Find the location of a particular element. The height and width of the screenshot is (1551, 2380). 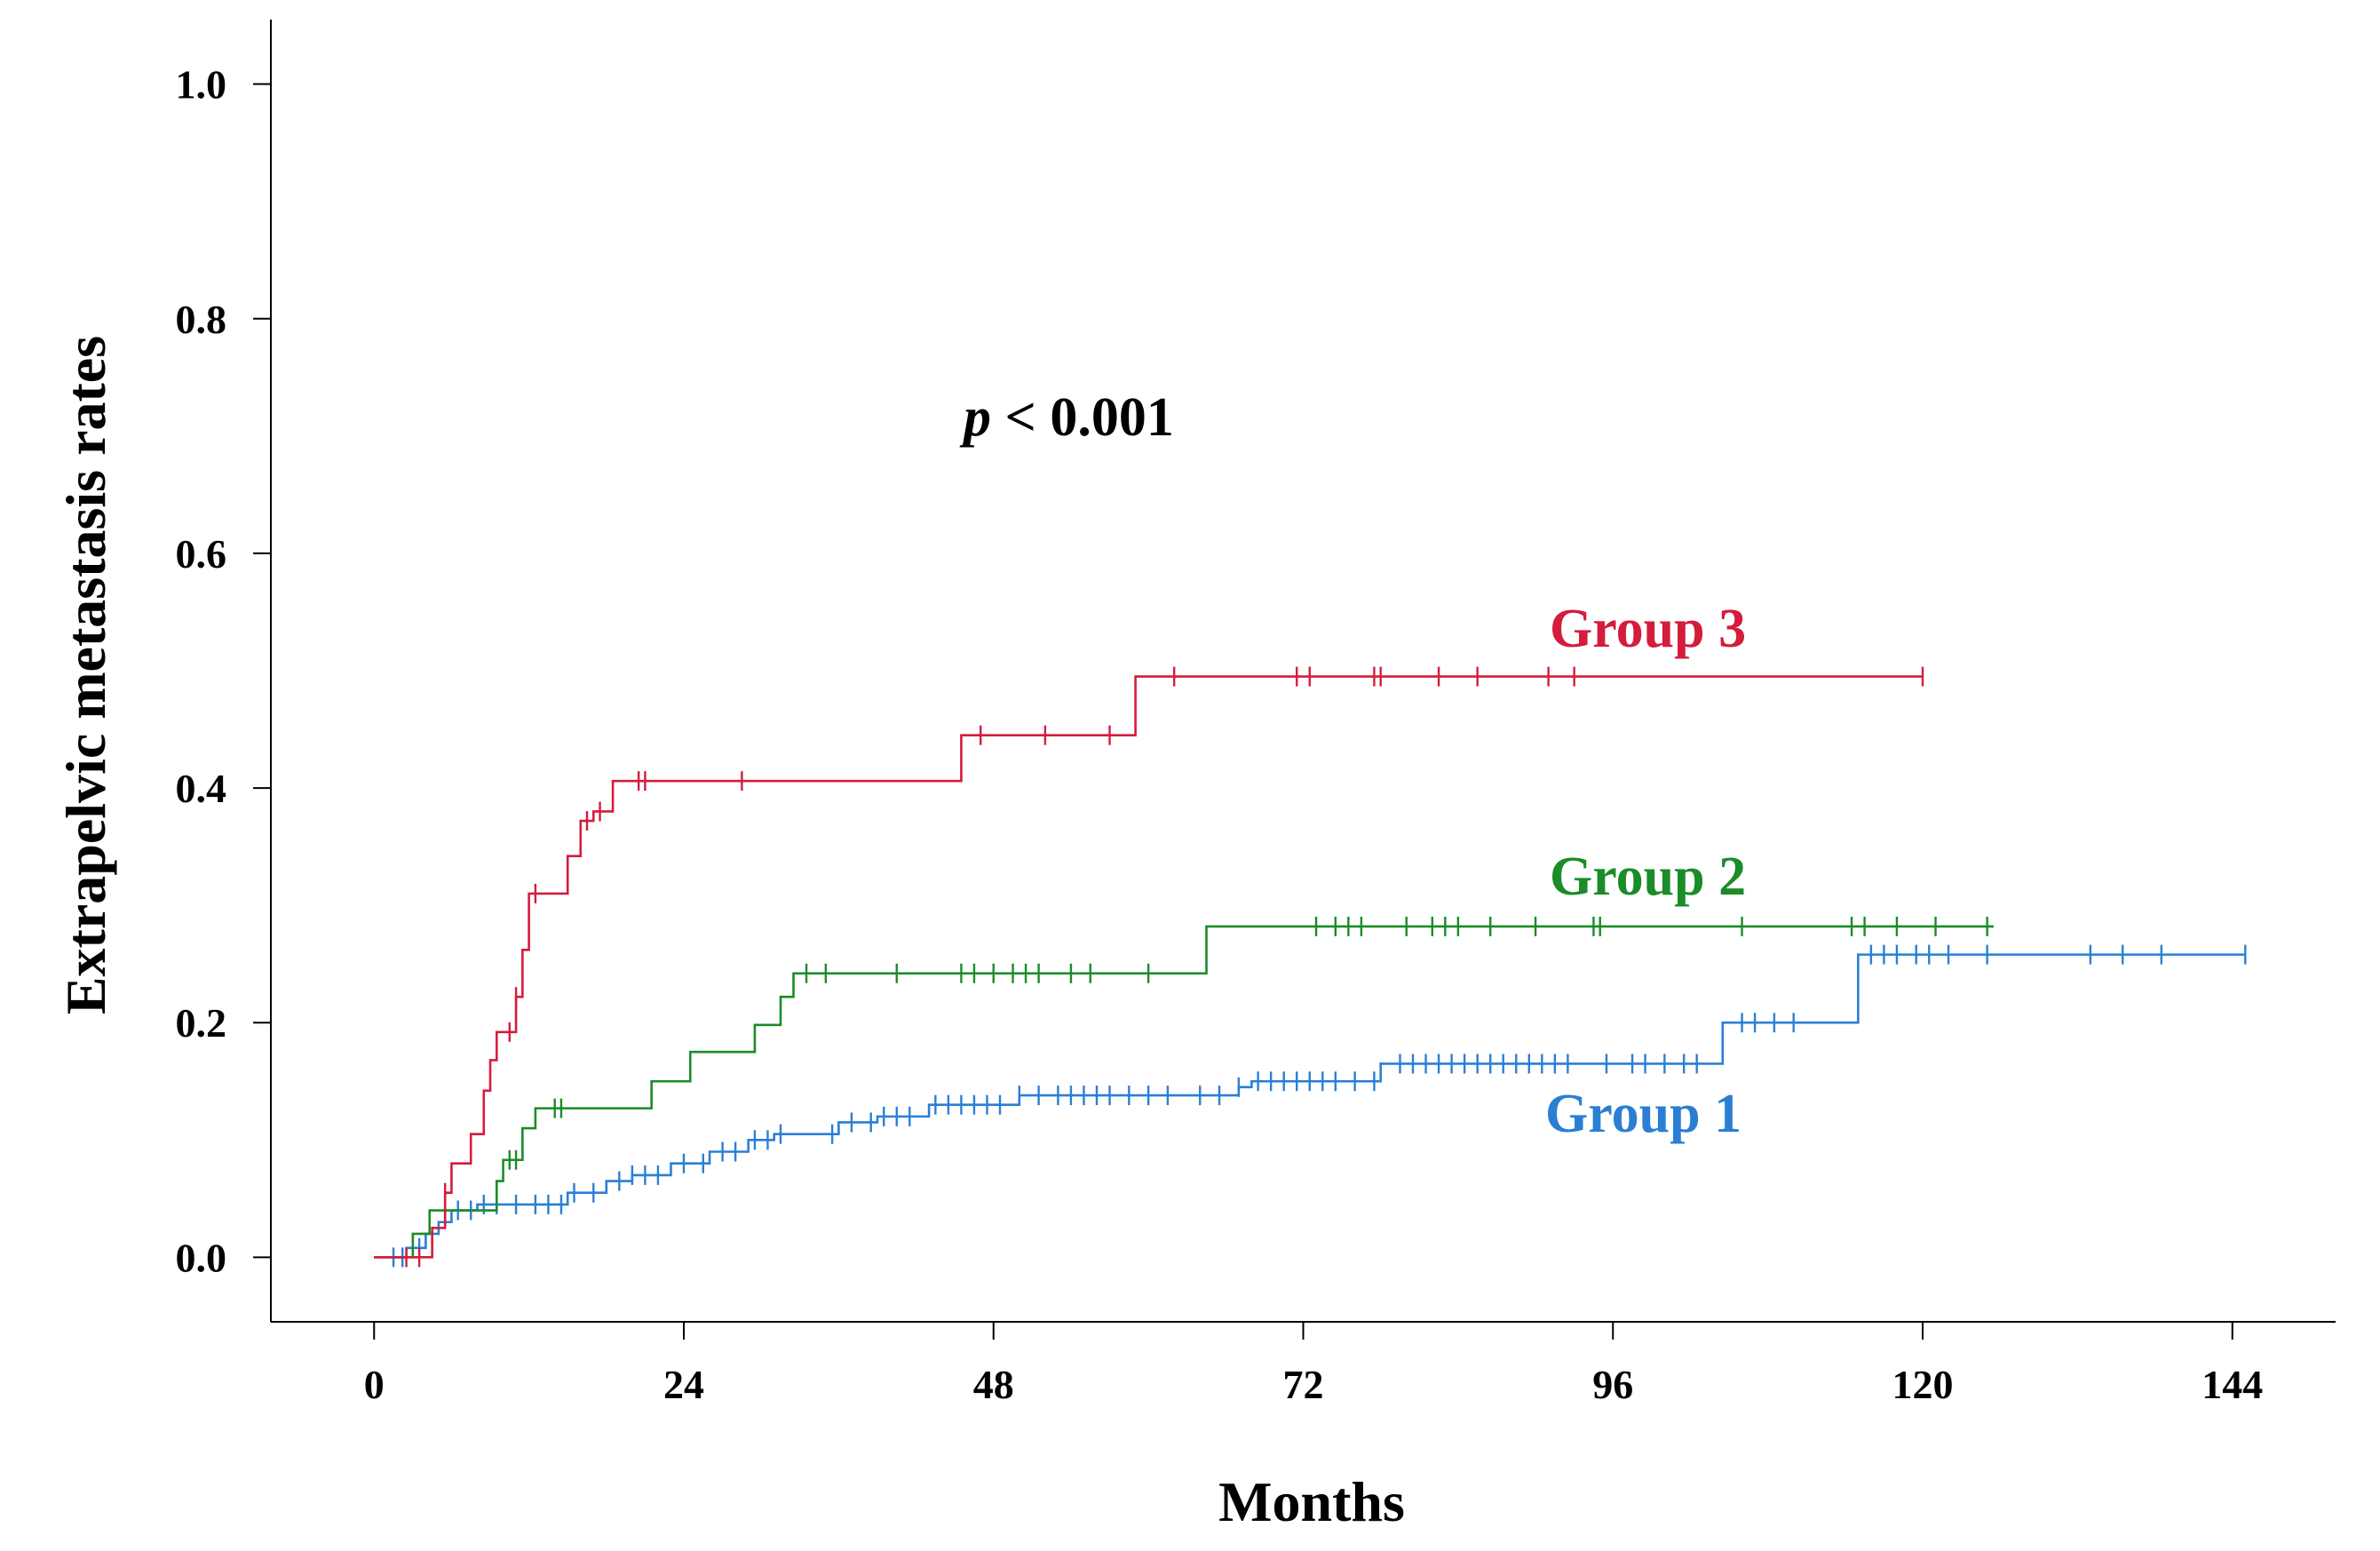

p-value-symbol: p is located at coordinates (975, 417).